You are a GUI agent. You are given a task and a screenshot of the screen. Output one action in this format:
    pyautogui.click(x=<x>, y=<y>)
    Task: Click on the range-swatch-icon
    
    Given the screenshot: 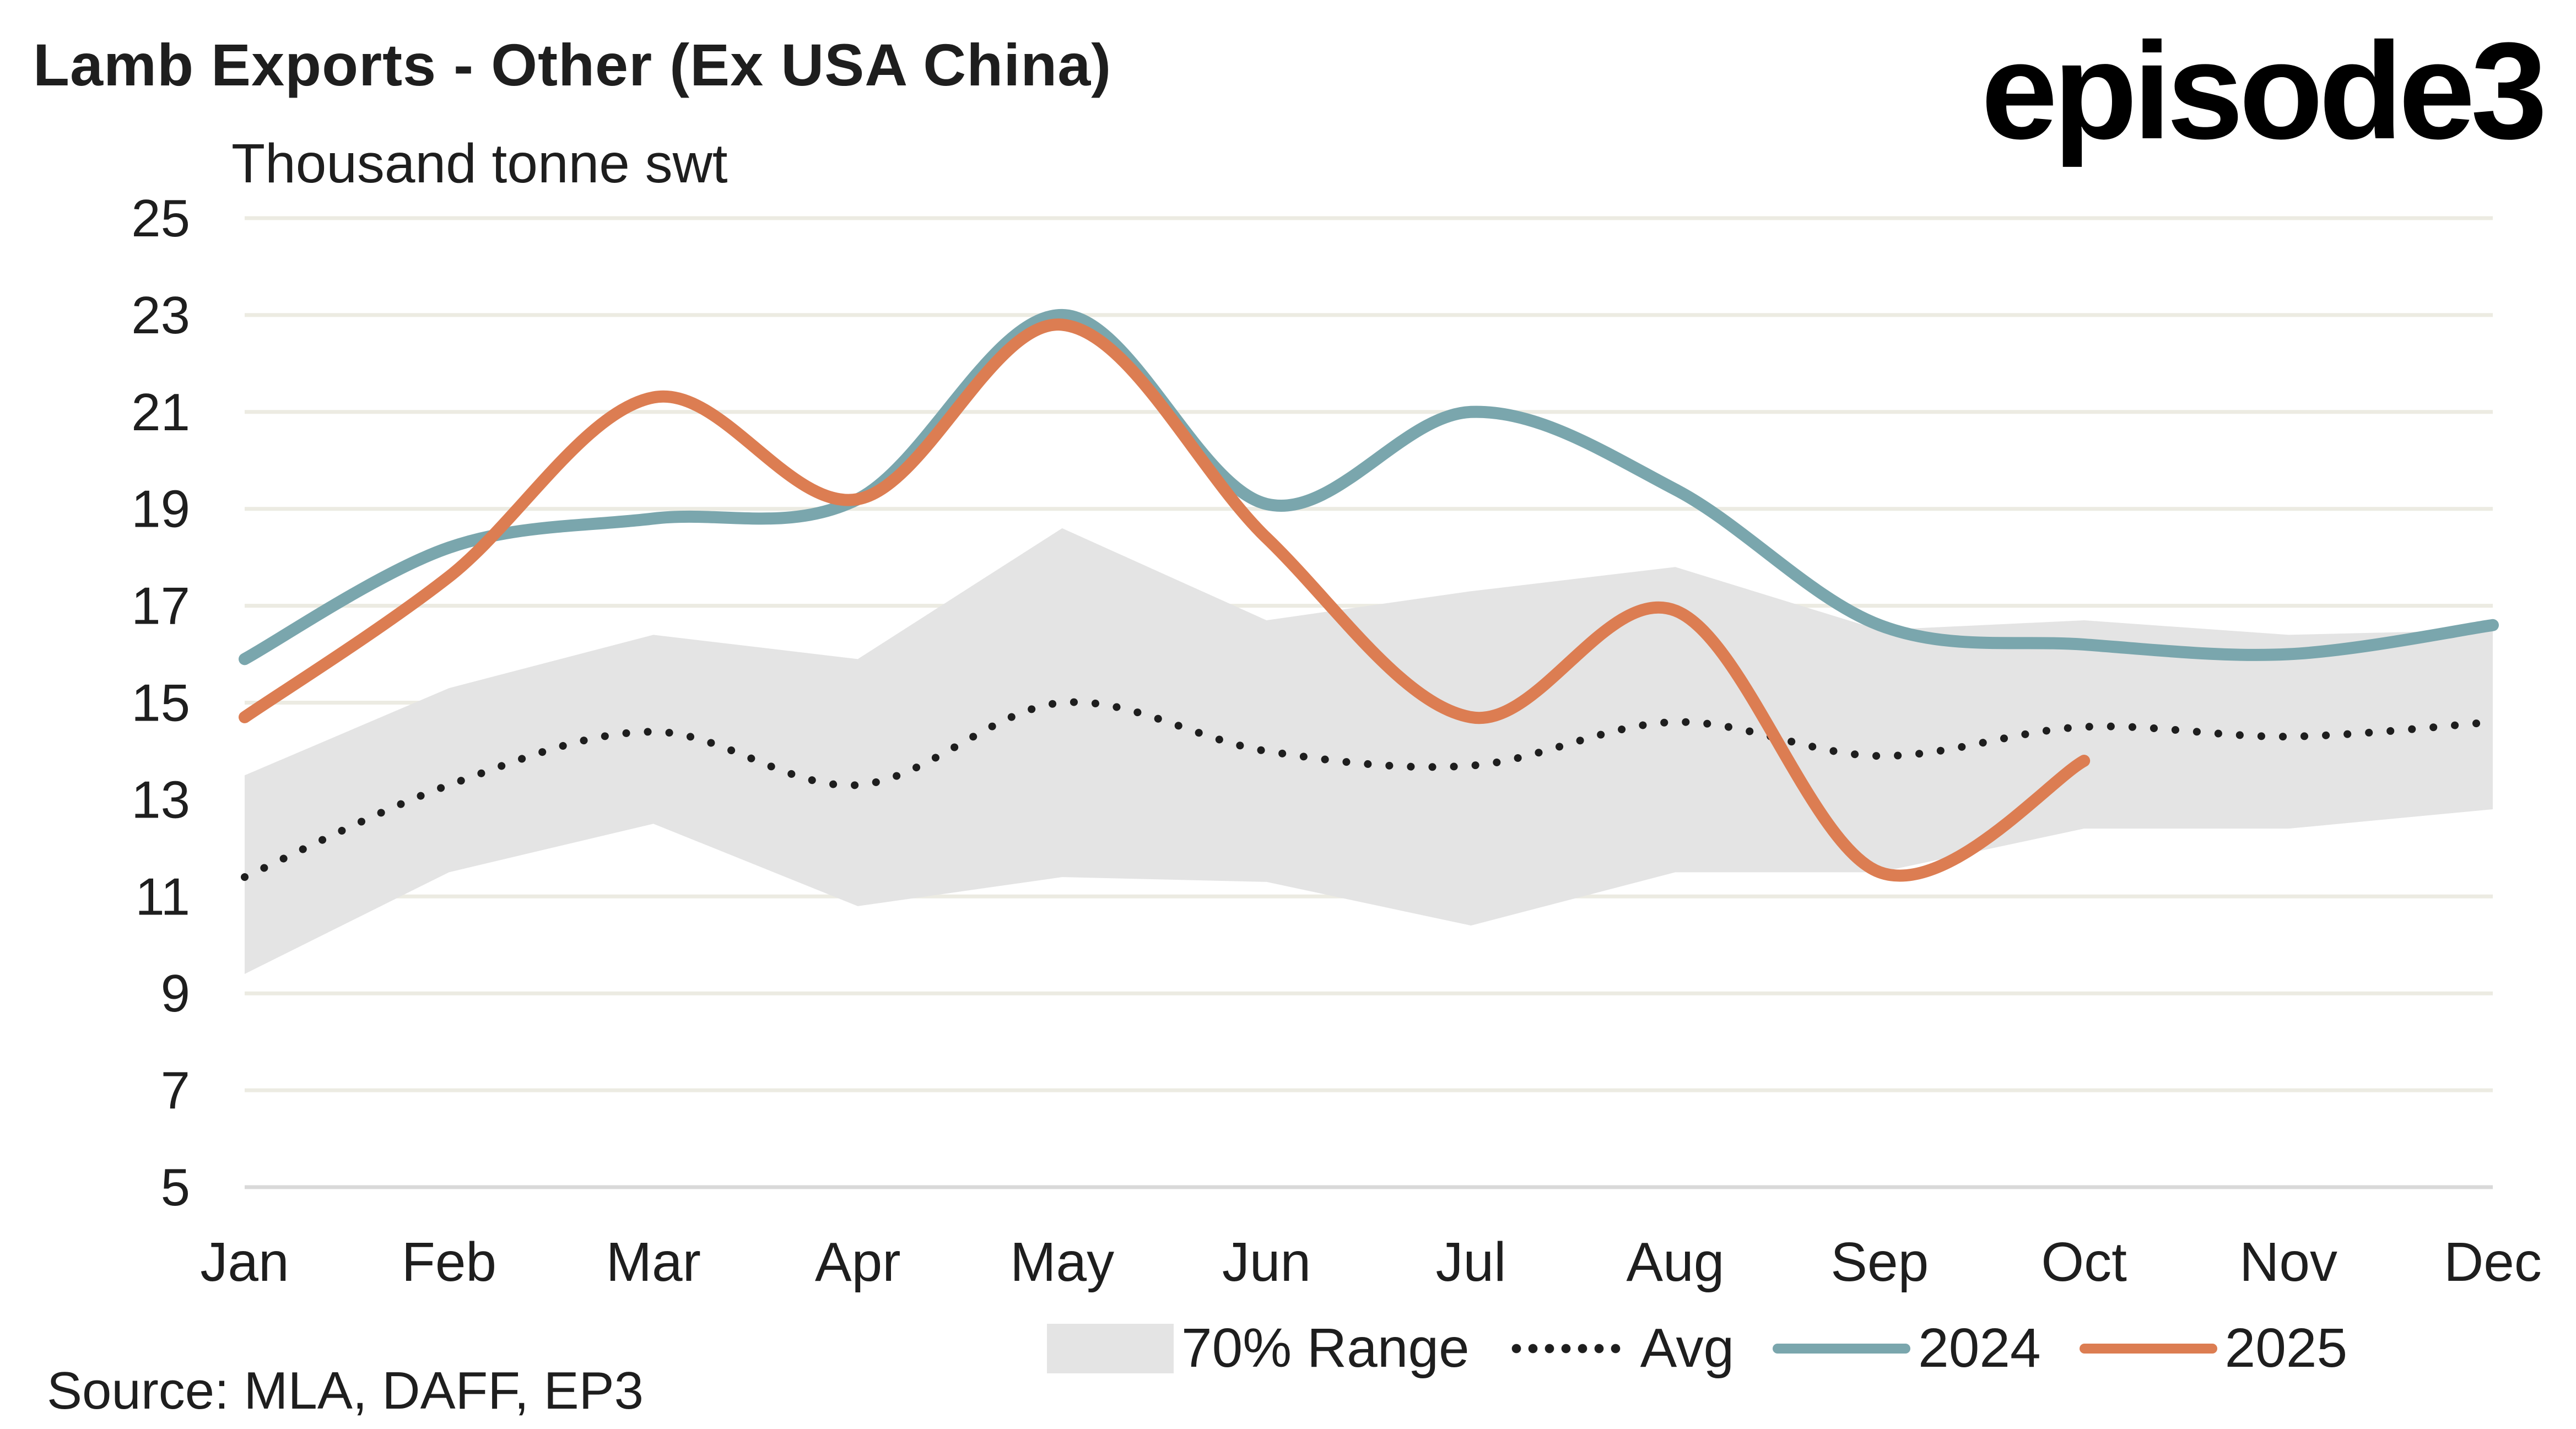 What is the action you would take?
    pyautogui.click(x=1110, y=1348)
    